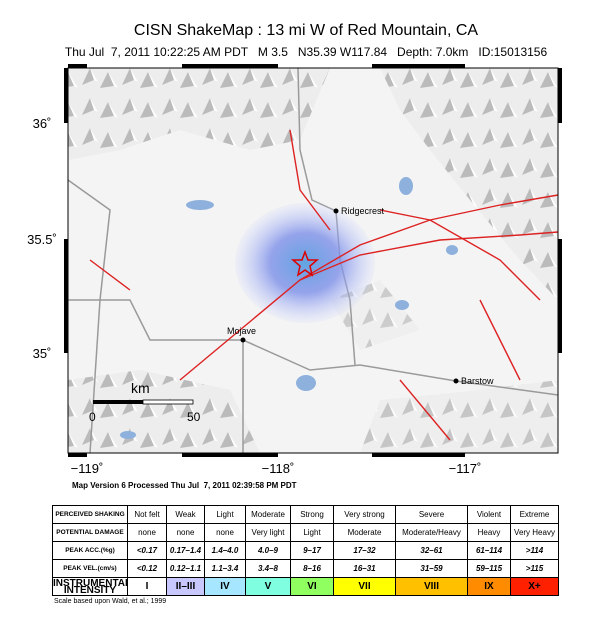 This screenshot has height=633, width=612. Describe the element at coordinates (147, 514) in the screenshot. I see `legend-cell: Not felt` at that location.